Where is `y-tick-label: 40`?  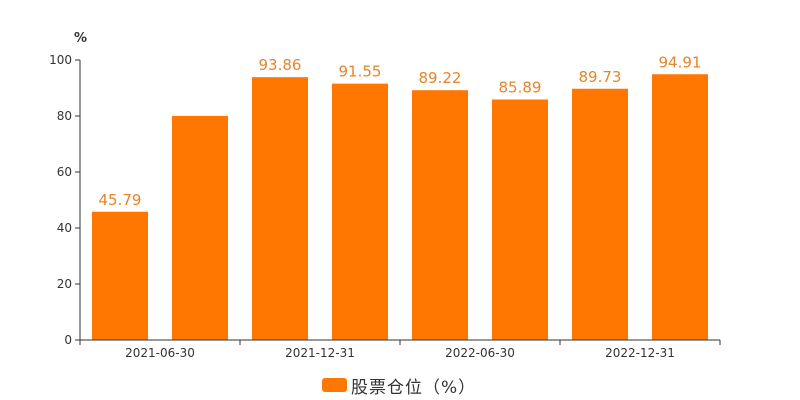
y-tick-label: 40 is located at coordinates (64, 228).